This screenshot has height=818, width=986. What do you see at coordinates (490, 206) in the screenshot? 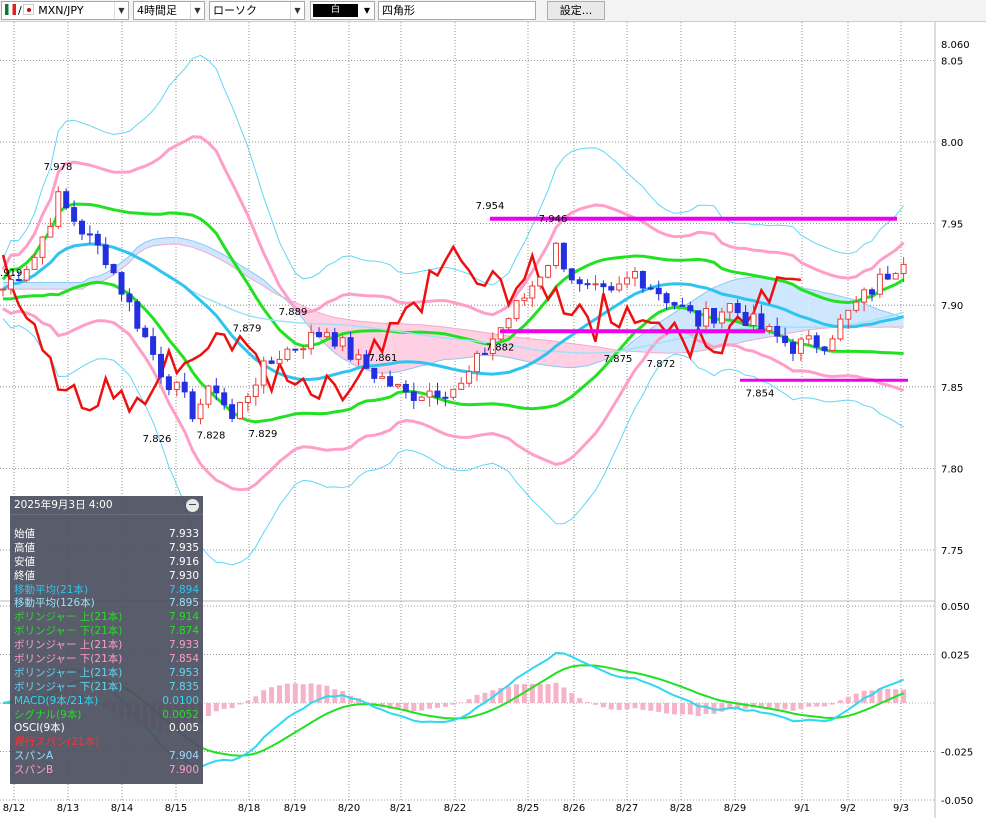
I see `price-annotation: 7.954` at bounding box center [490, 206].